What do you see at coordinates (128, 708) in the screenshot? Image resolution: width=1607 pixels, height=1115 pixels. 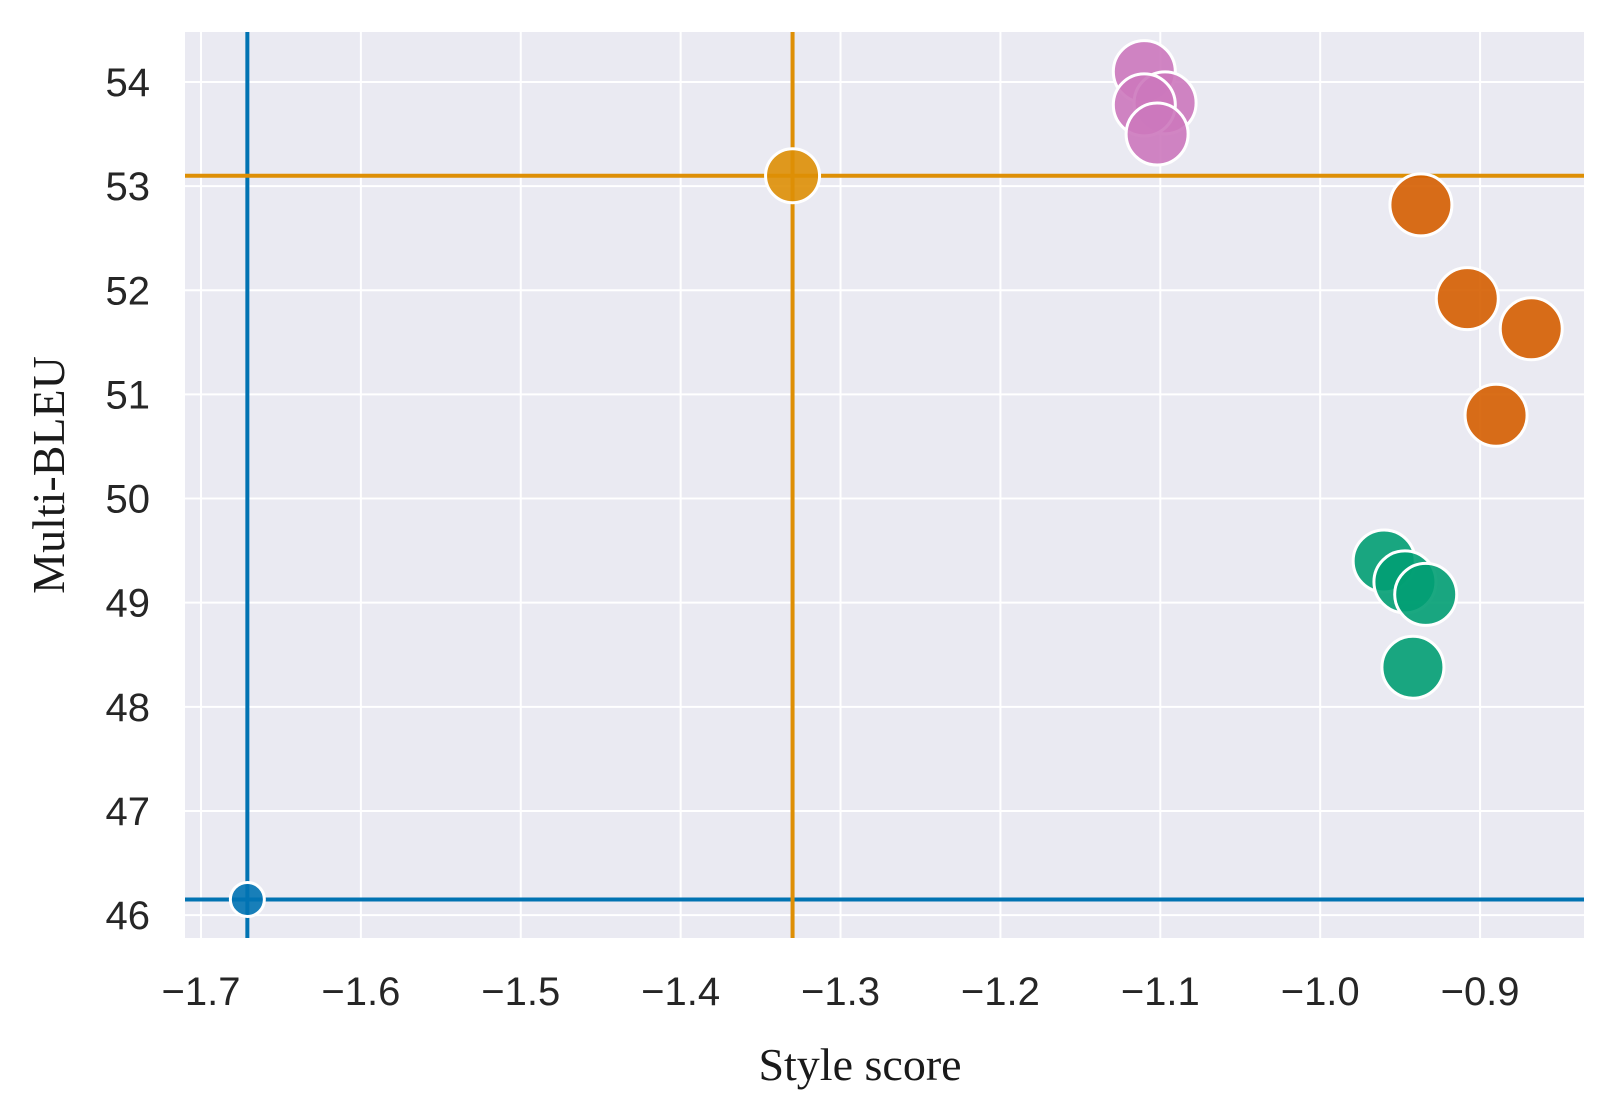 I see `y-tick-label: 48` at bounding box center [128, 708].